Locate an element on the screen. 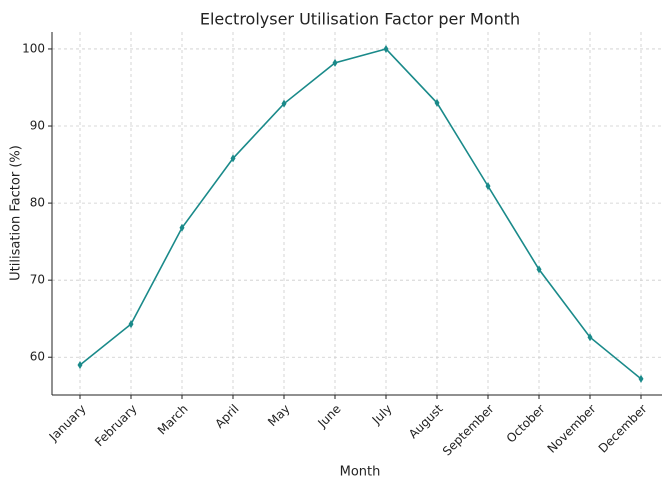  x-tick-label: August is located at coordinates (426, 421).